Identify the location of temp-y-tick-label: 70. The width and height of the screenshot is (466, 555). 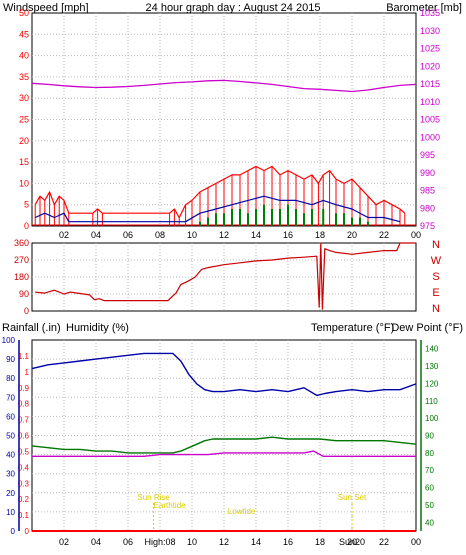
(429, 470).